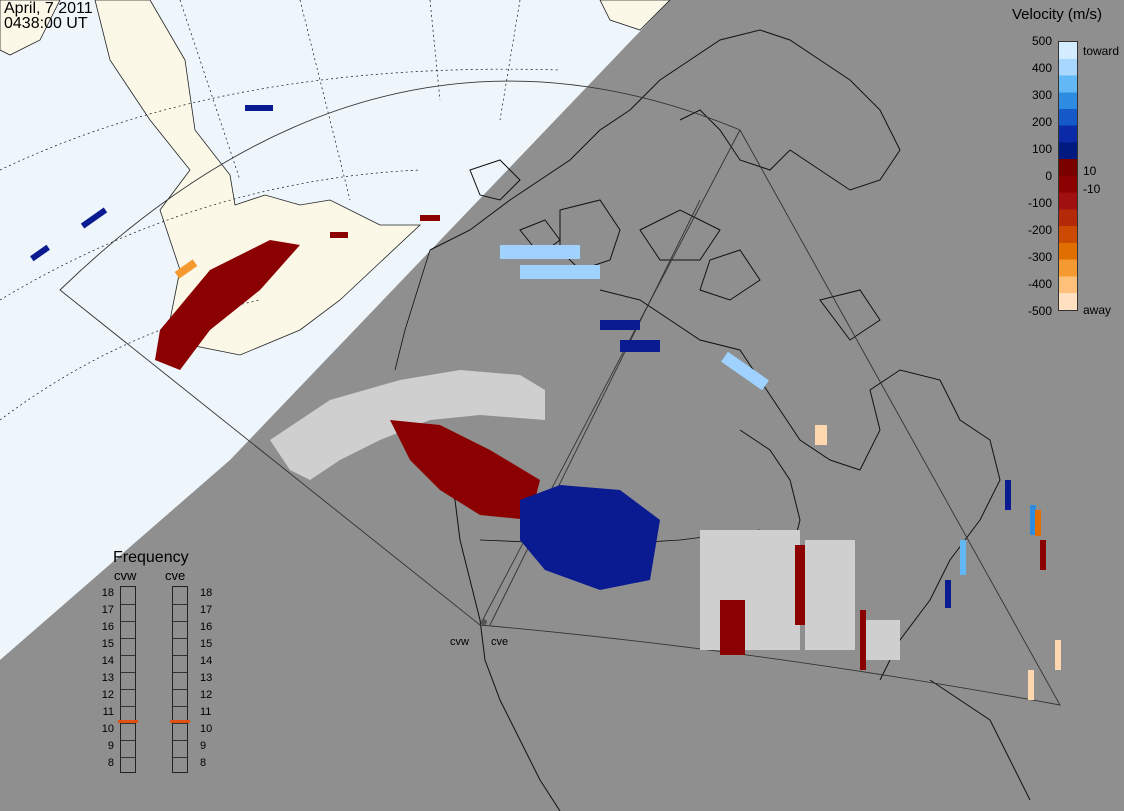 This screenshot has width=1124, height=811. Describe the element at coordinates (1097, 310) in the screenshot. I see `colorbar-label-away: away` at that location.